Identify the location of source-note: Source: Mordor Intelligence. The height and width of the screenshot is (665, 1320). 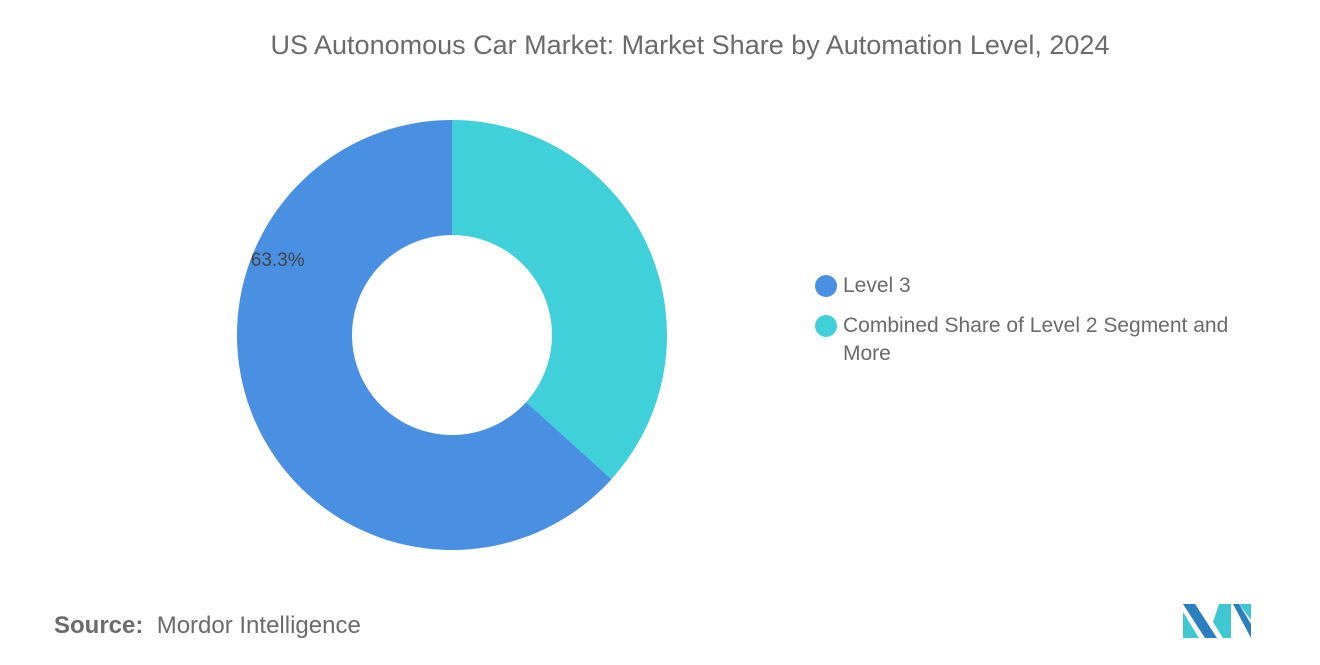
(207, 626).